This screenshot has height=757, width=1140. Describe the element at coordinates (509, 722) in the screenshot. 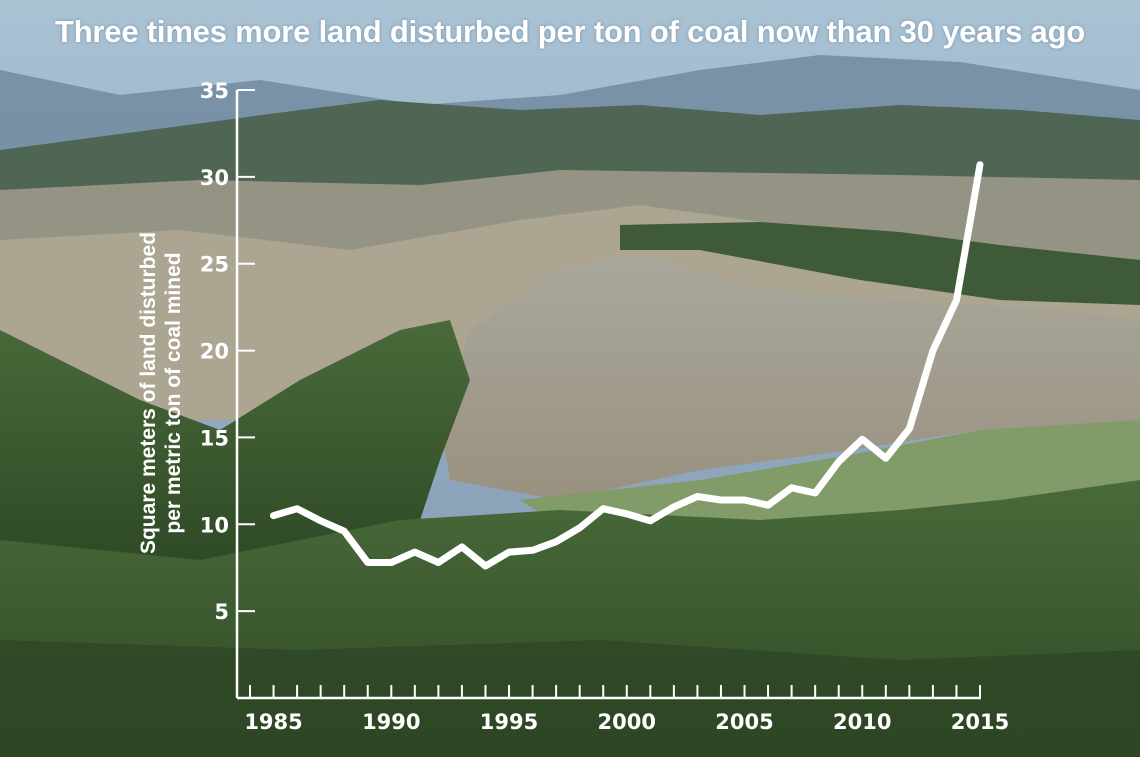

I see `x-tick-label: 1995` at that location.